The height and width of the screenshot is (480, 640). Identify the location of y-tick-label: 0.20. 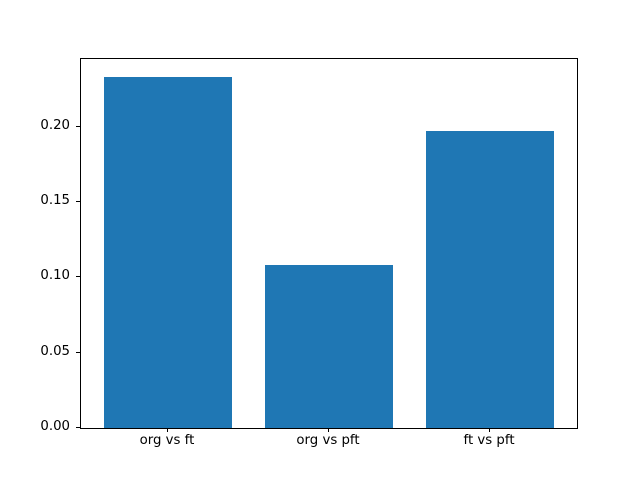
(55, 125).